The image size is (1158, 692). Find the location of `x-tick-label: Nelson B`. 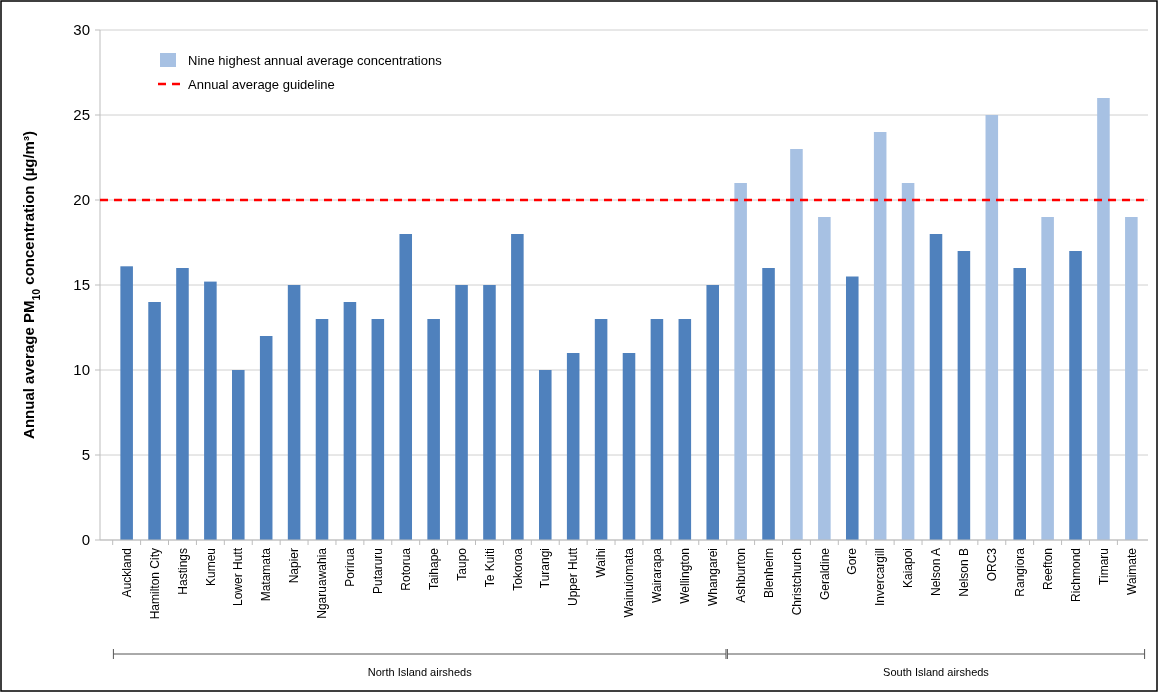

x-tick-label: Nelson B is located at coordinates (964, 572).